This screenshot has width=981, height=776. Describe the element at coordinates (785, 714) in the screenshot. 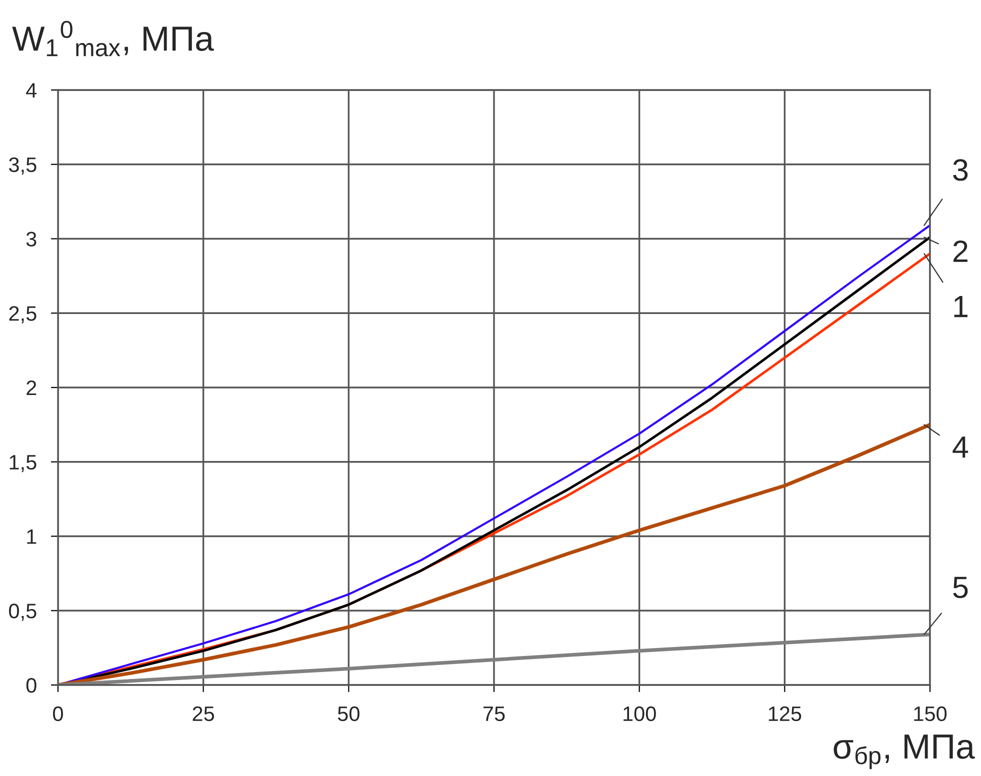

I see `x-tick-label: 125` at that location.